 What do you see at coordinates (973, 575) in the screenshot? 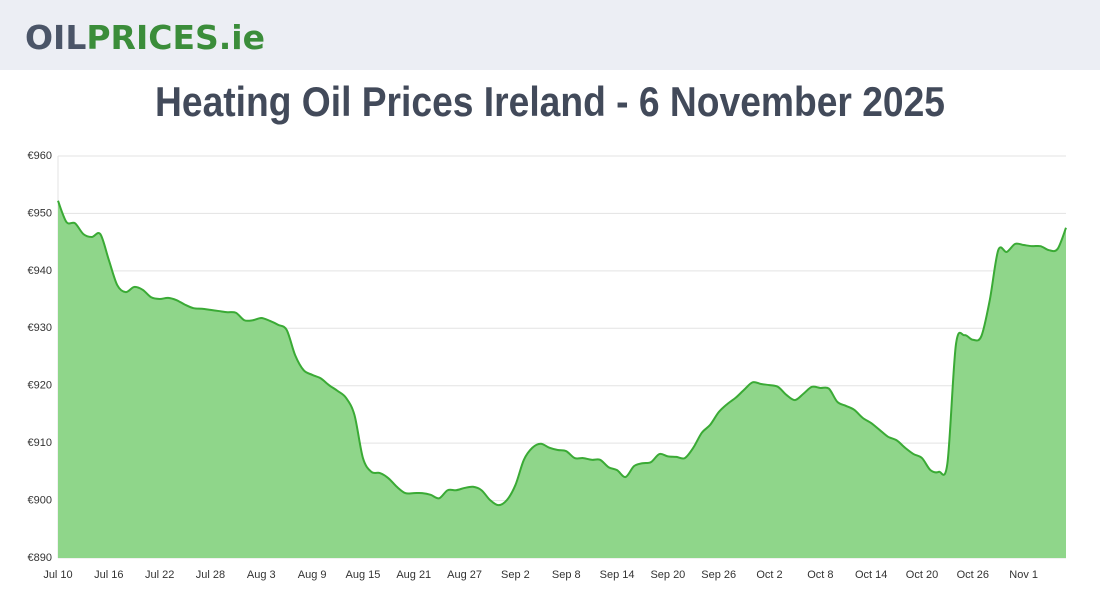
I see `x-tick-label: Oct 26` at bounding box center [973, 575].